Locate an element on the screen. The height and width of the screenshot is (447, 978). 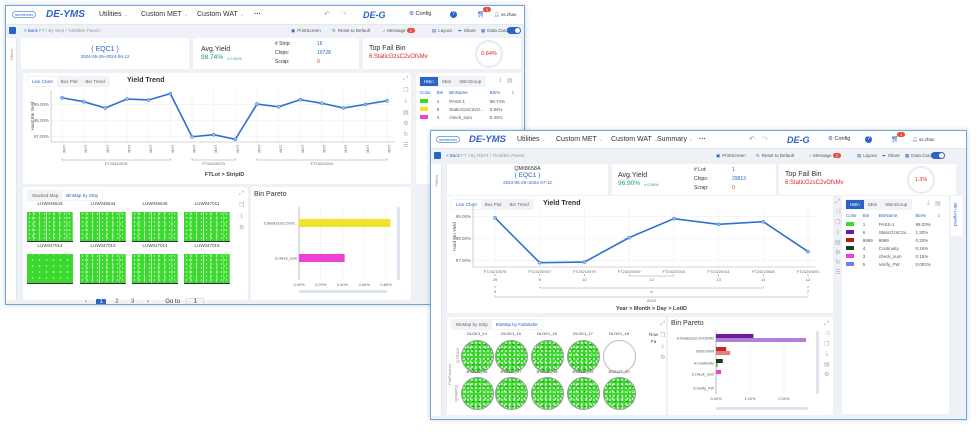
legend-row: 1 PASS-1 98.03% is located at coordinates (893, 224).